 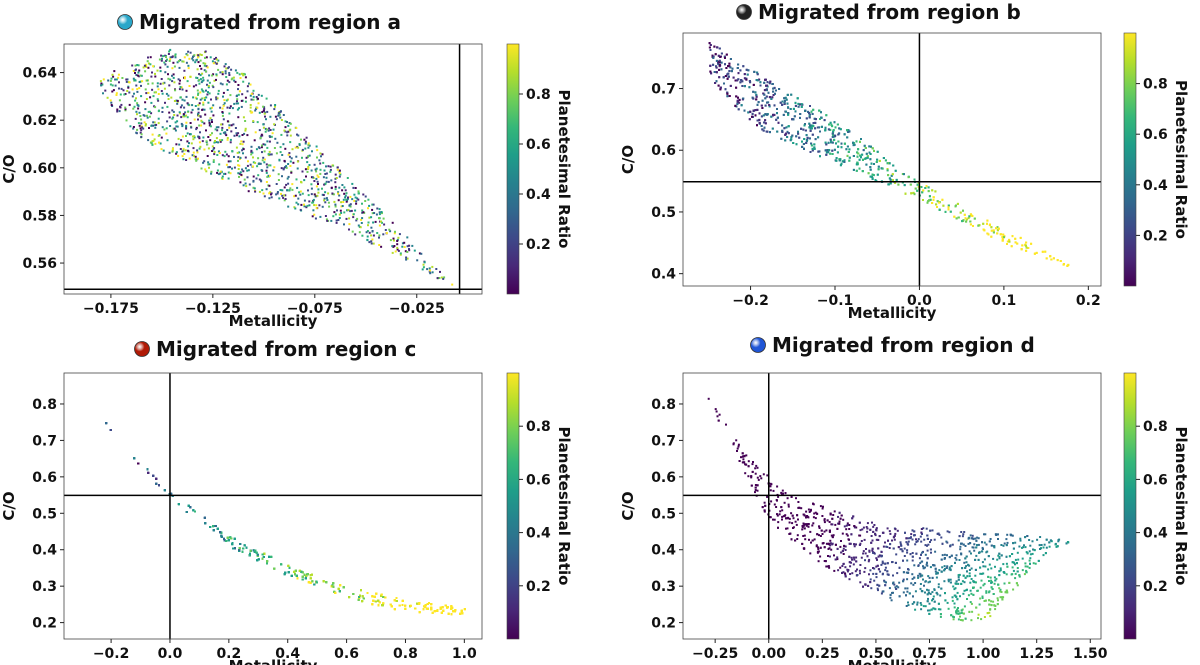 I want to click on x-tick-label: 0.2, so click(x=1088, y=301).